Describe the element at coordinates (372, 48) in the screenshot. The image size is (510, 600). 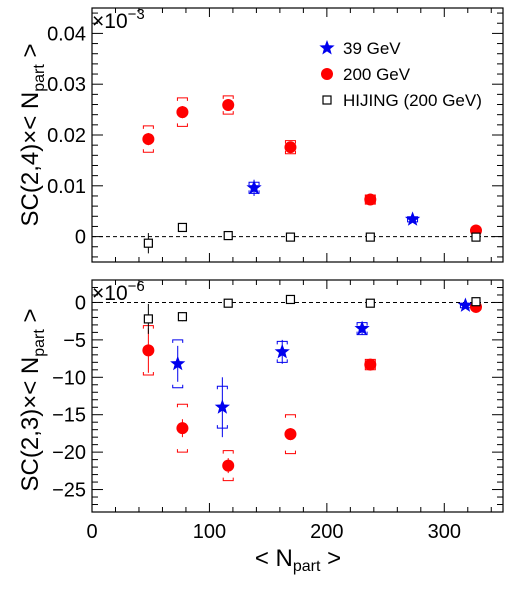
I see `legend-label: 39 GeV` at that location.